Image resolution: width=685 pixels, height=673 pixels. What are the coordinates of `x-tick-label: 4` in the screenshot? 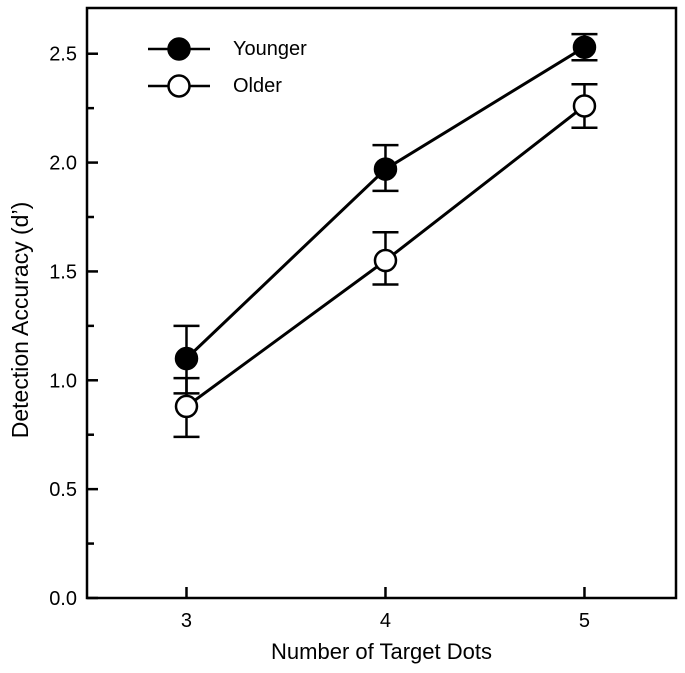 It's located at (385, 621).